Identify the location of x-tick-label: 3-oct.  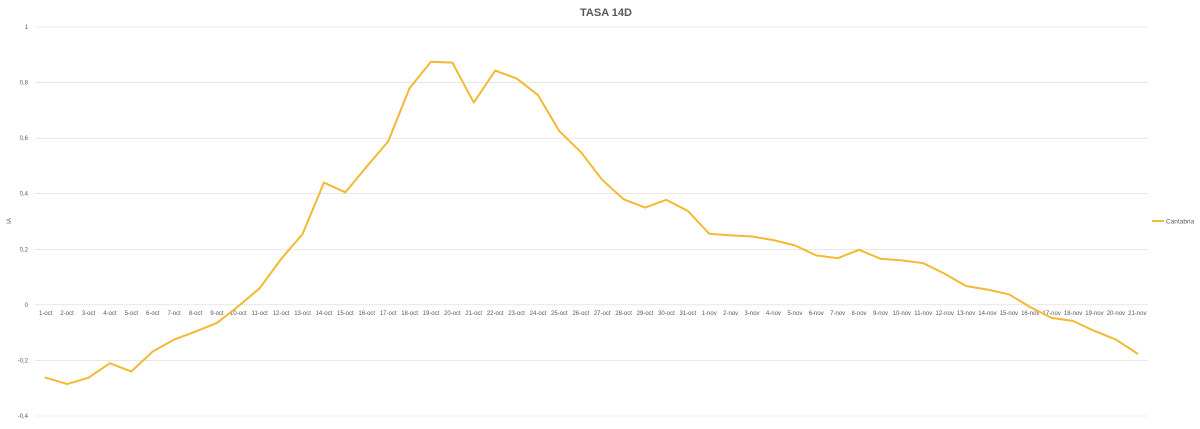
(89, 314).